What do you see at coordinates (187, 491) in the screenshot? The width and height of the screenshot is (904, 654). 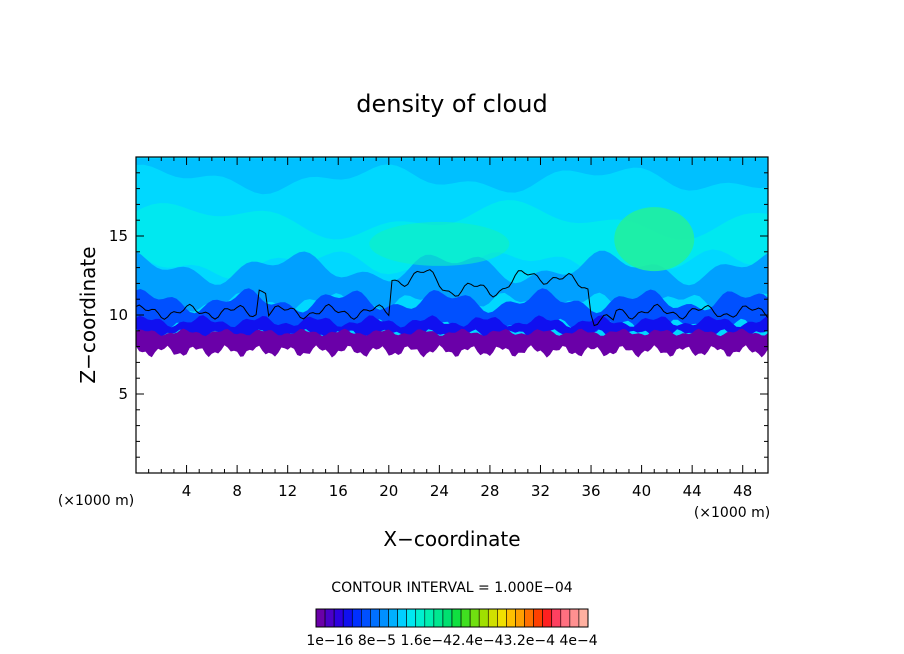 I see `x-tick-label: 4` at bounding box center [187, 491].